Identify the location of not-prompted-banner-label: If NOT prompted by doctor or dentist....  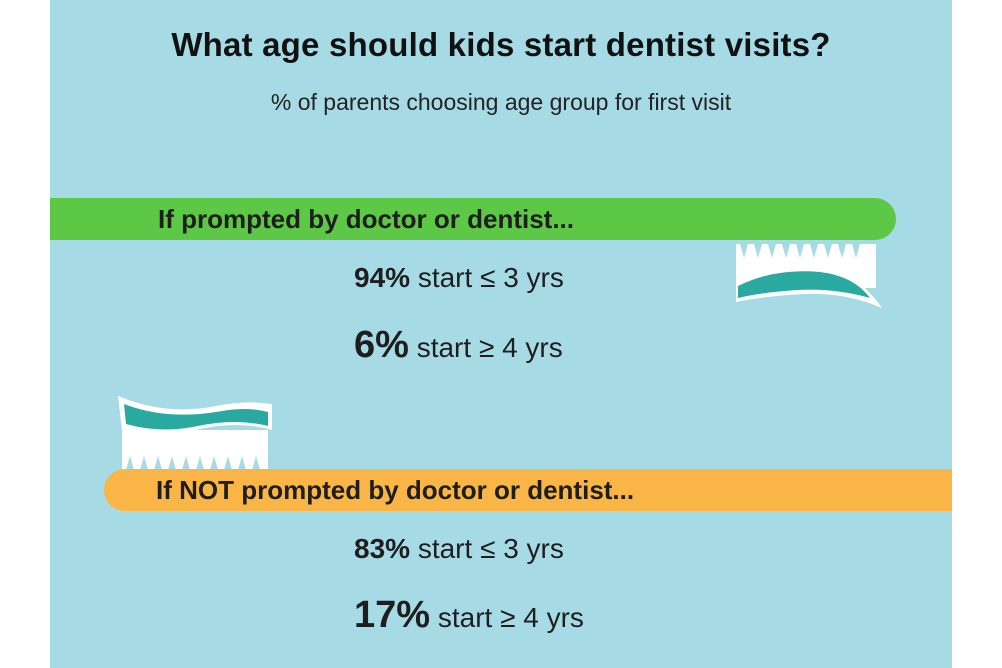
(395, 490).